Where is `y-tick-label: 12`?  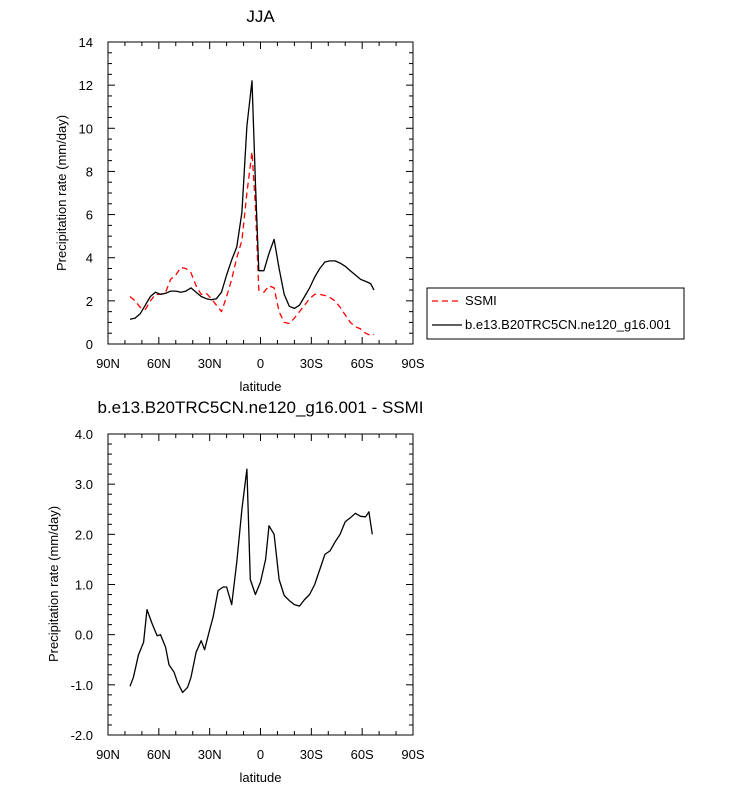
y-tick-label: 12 is located at coordinates (86, 85).